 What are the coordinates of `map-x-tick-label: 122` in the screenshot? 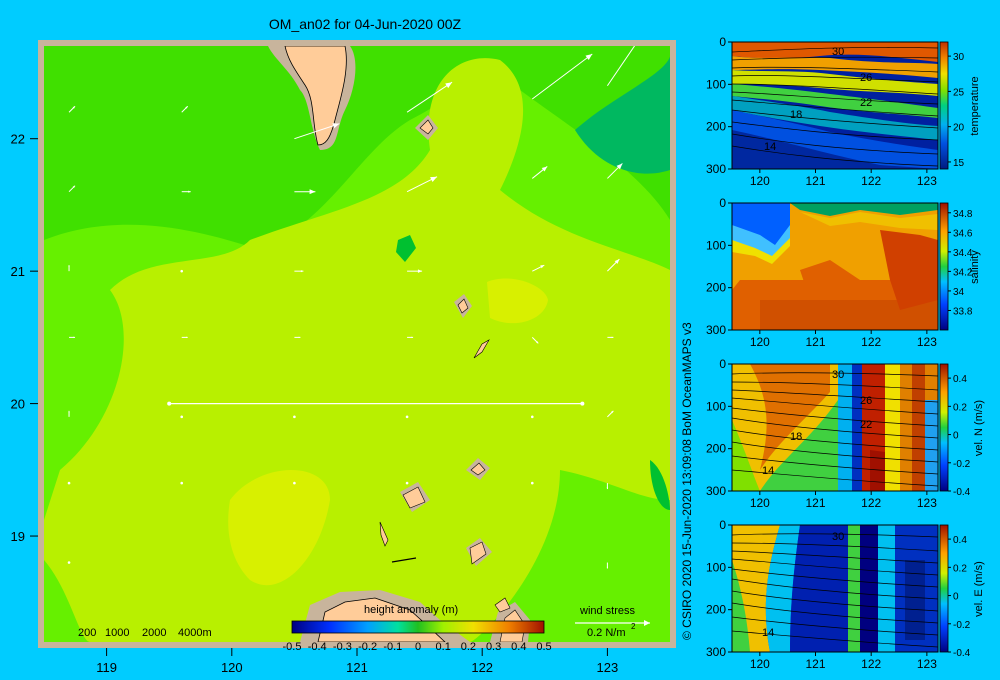 It's located at (482, 667).